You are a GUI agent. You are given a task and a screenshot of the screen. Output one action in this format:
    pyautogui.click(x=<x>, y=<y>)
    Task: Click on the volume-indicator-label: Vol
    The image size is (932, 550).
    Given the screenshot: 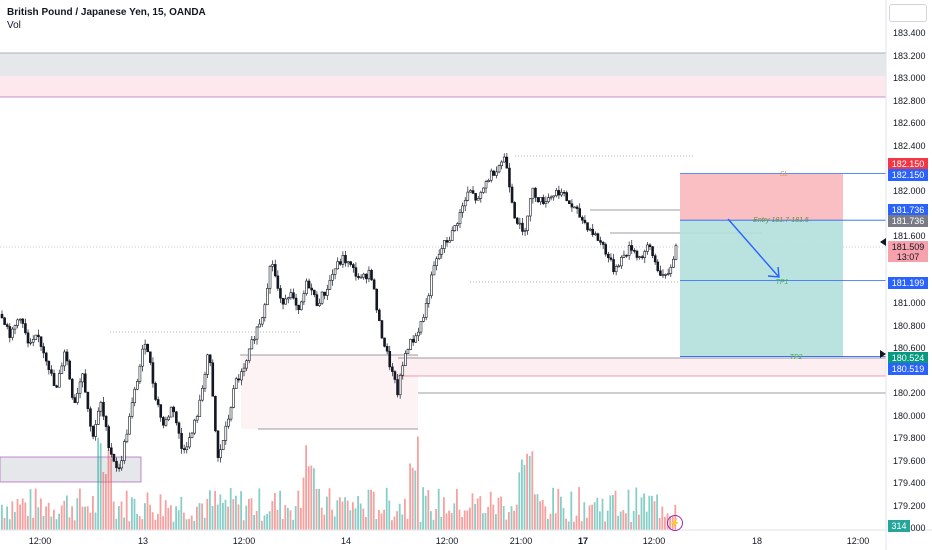 What is the action you would take?
    pyautogui.click(x=14, y=25)
    